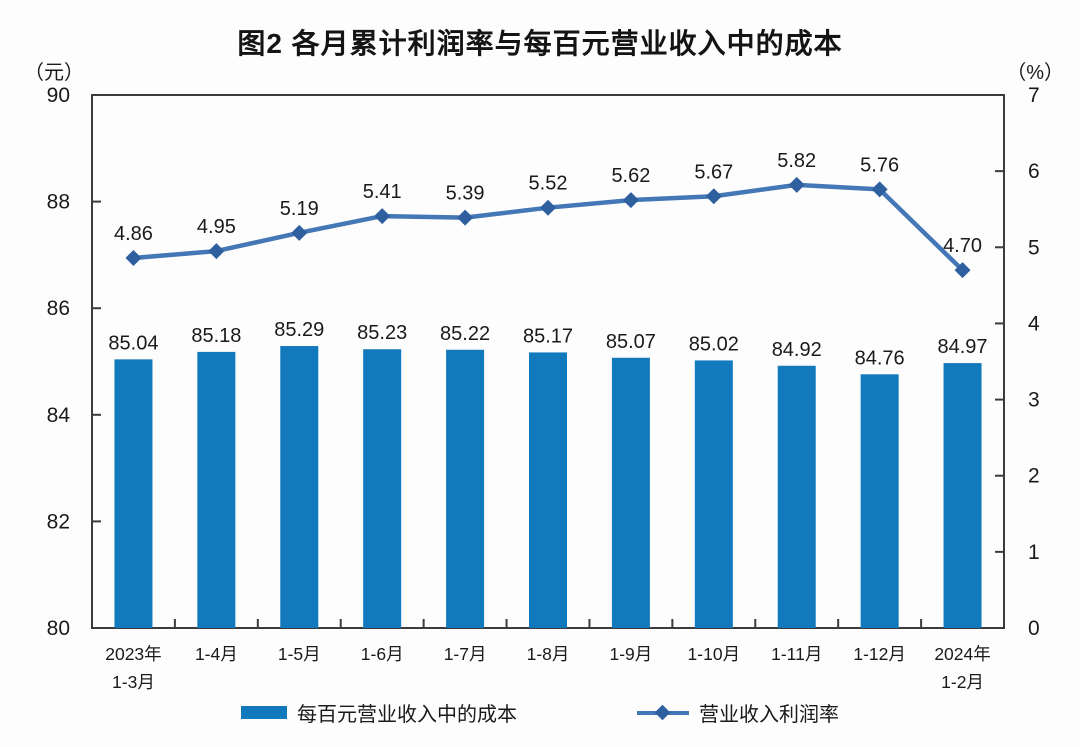 Image resolution: width=1080 pixels, height=747 pixels. I want to click on bar-label: 85.07, so click(631, 342).